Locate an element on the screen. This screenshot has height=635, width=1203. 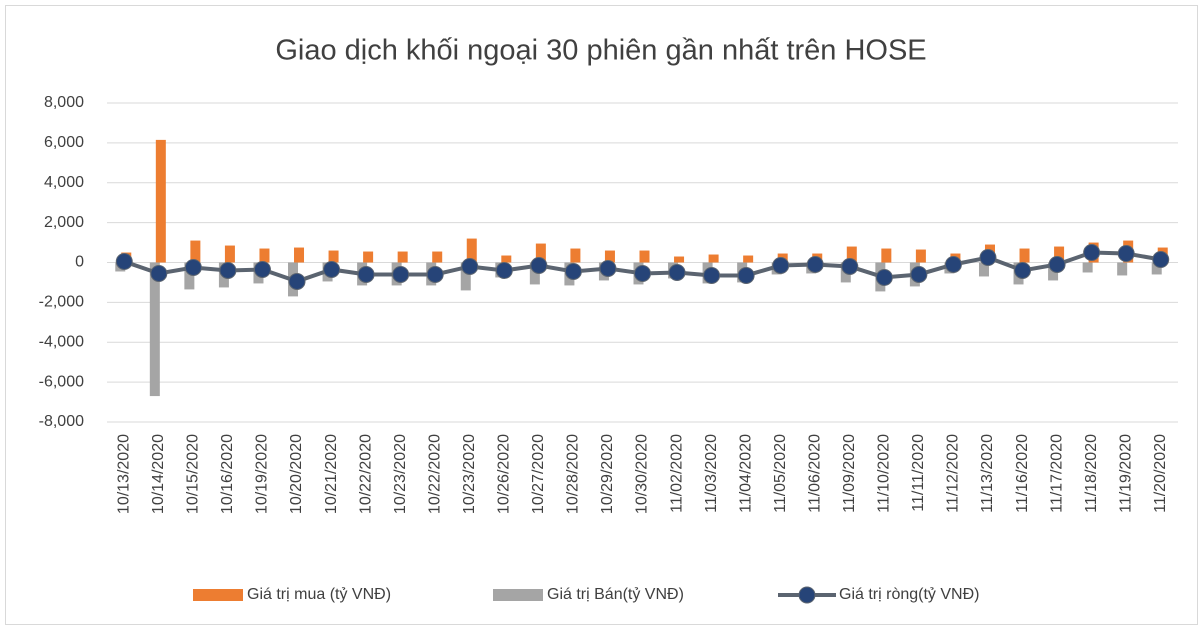
x-tick-label: 11/18/2020 is located at coordinates (1091, 473).